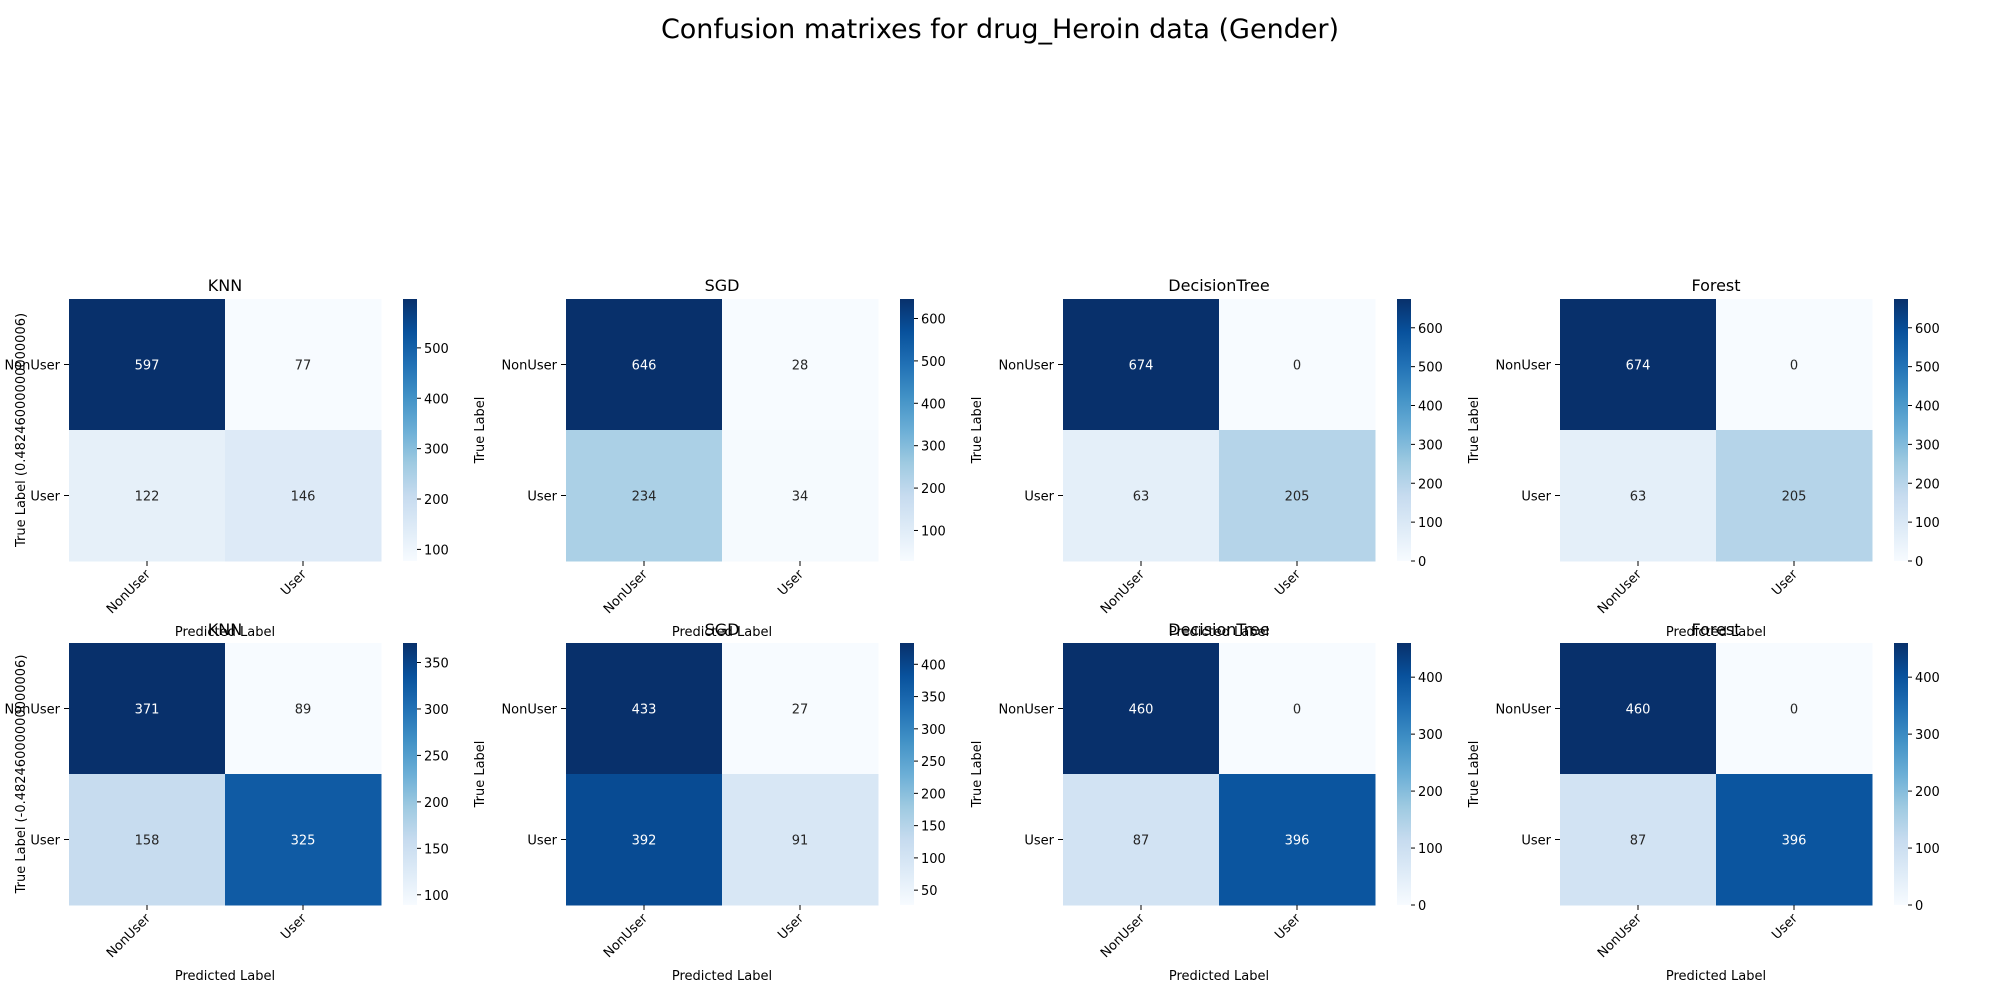  Describe the element at coordinates (303, 366) in the screenshot. I see `cell-value-label: 77` at that location.